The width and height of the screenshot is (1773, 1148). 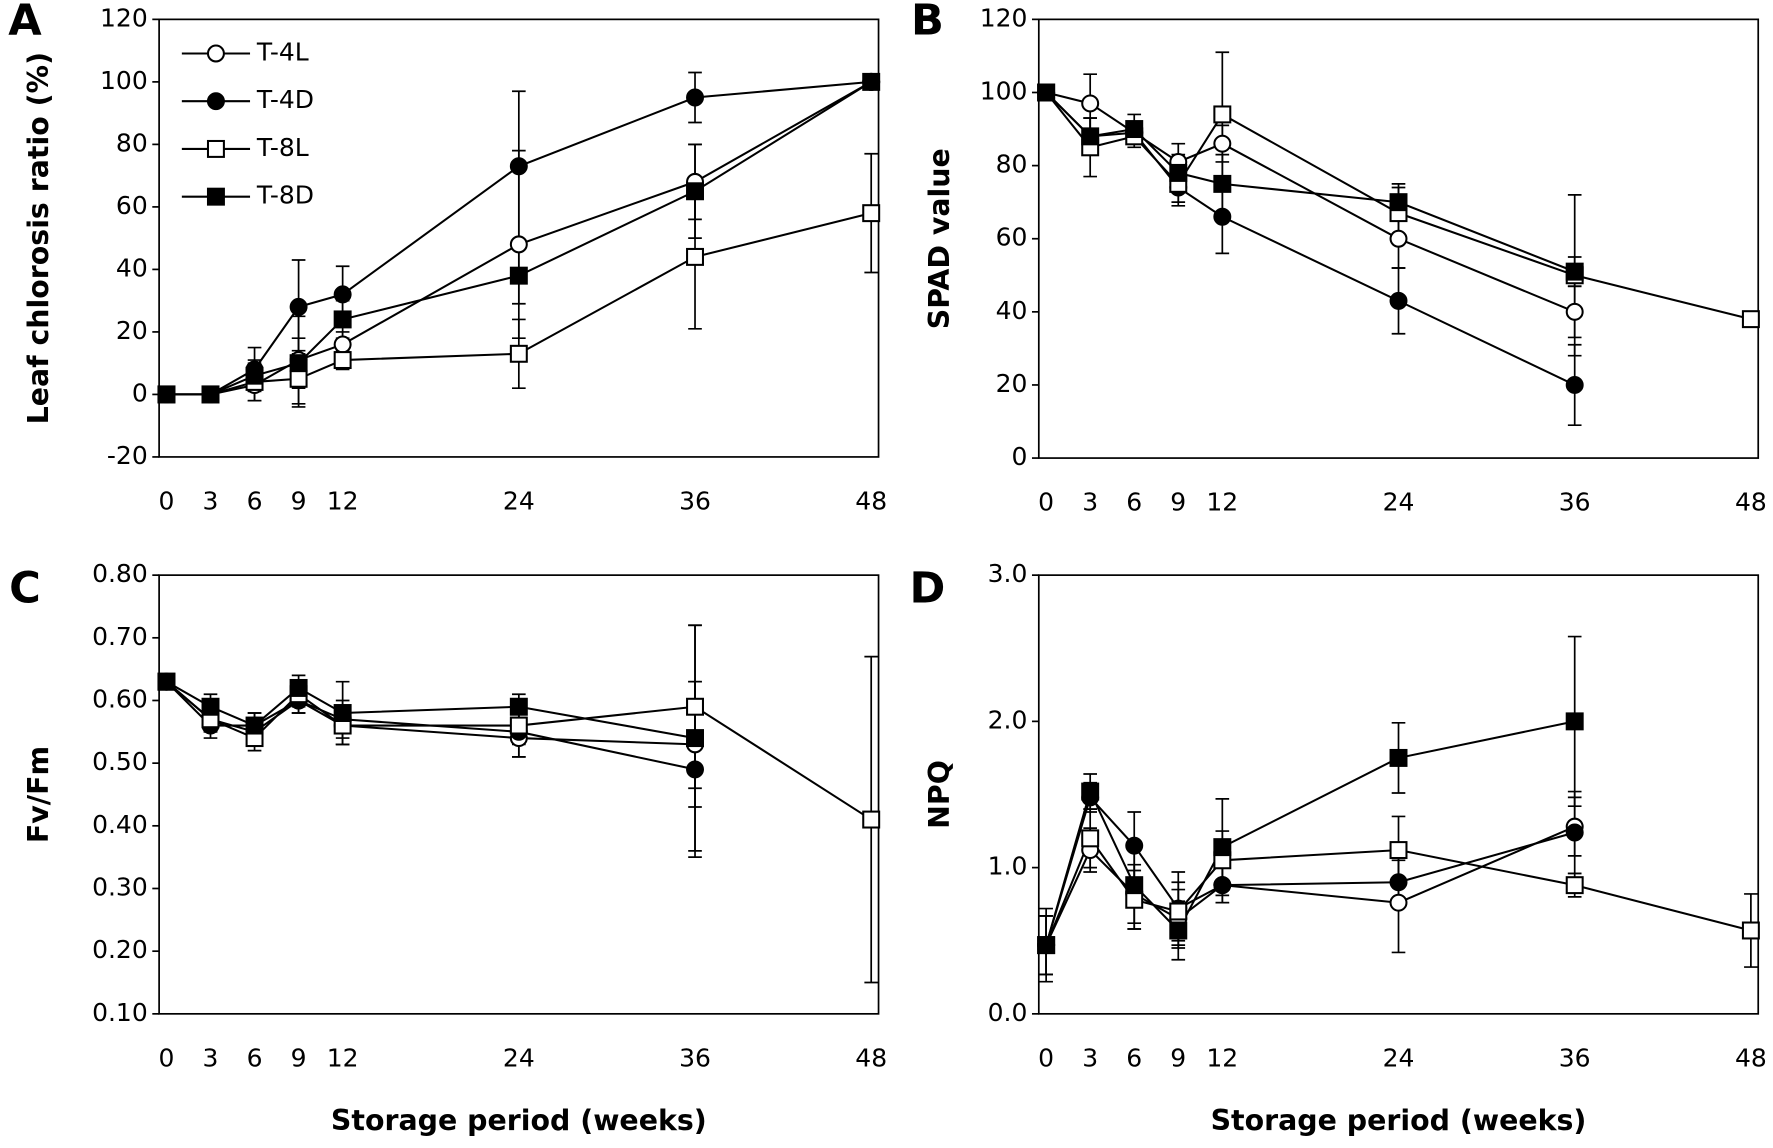 I want to click on y-tick-label: 0.20, so click(x=120, y=949).